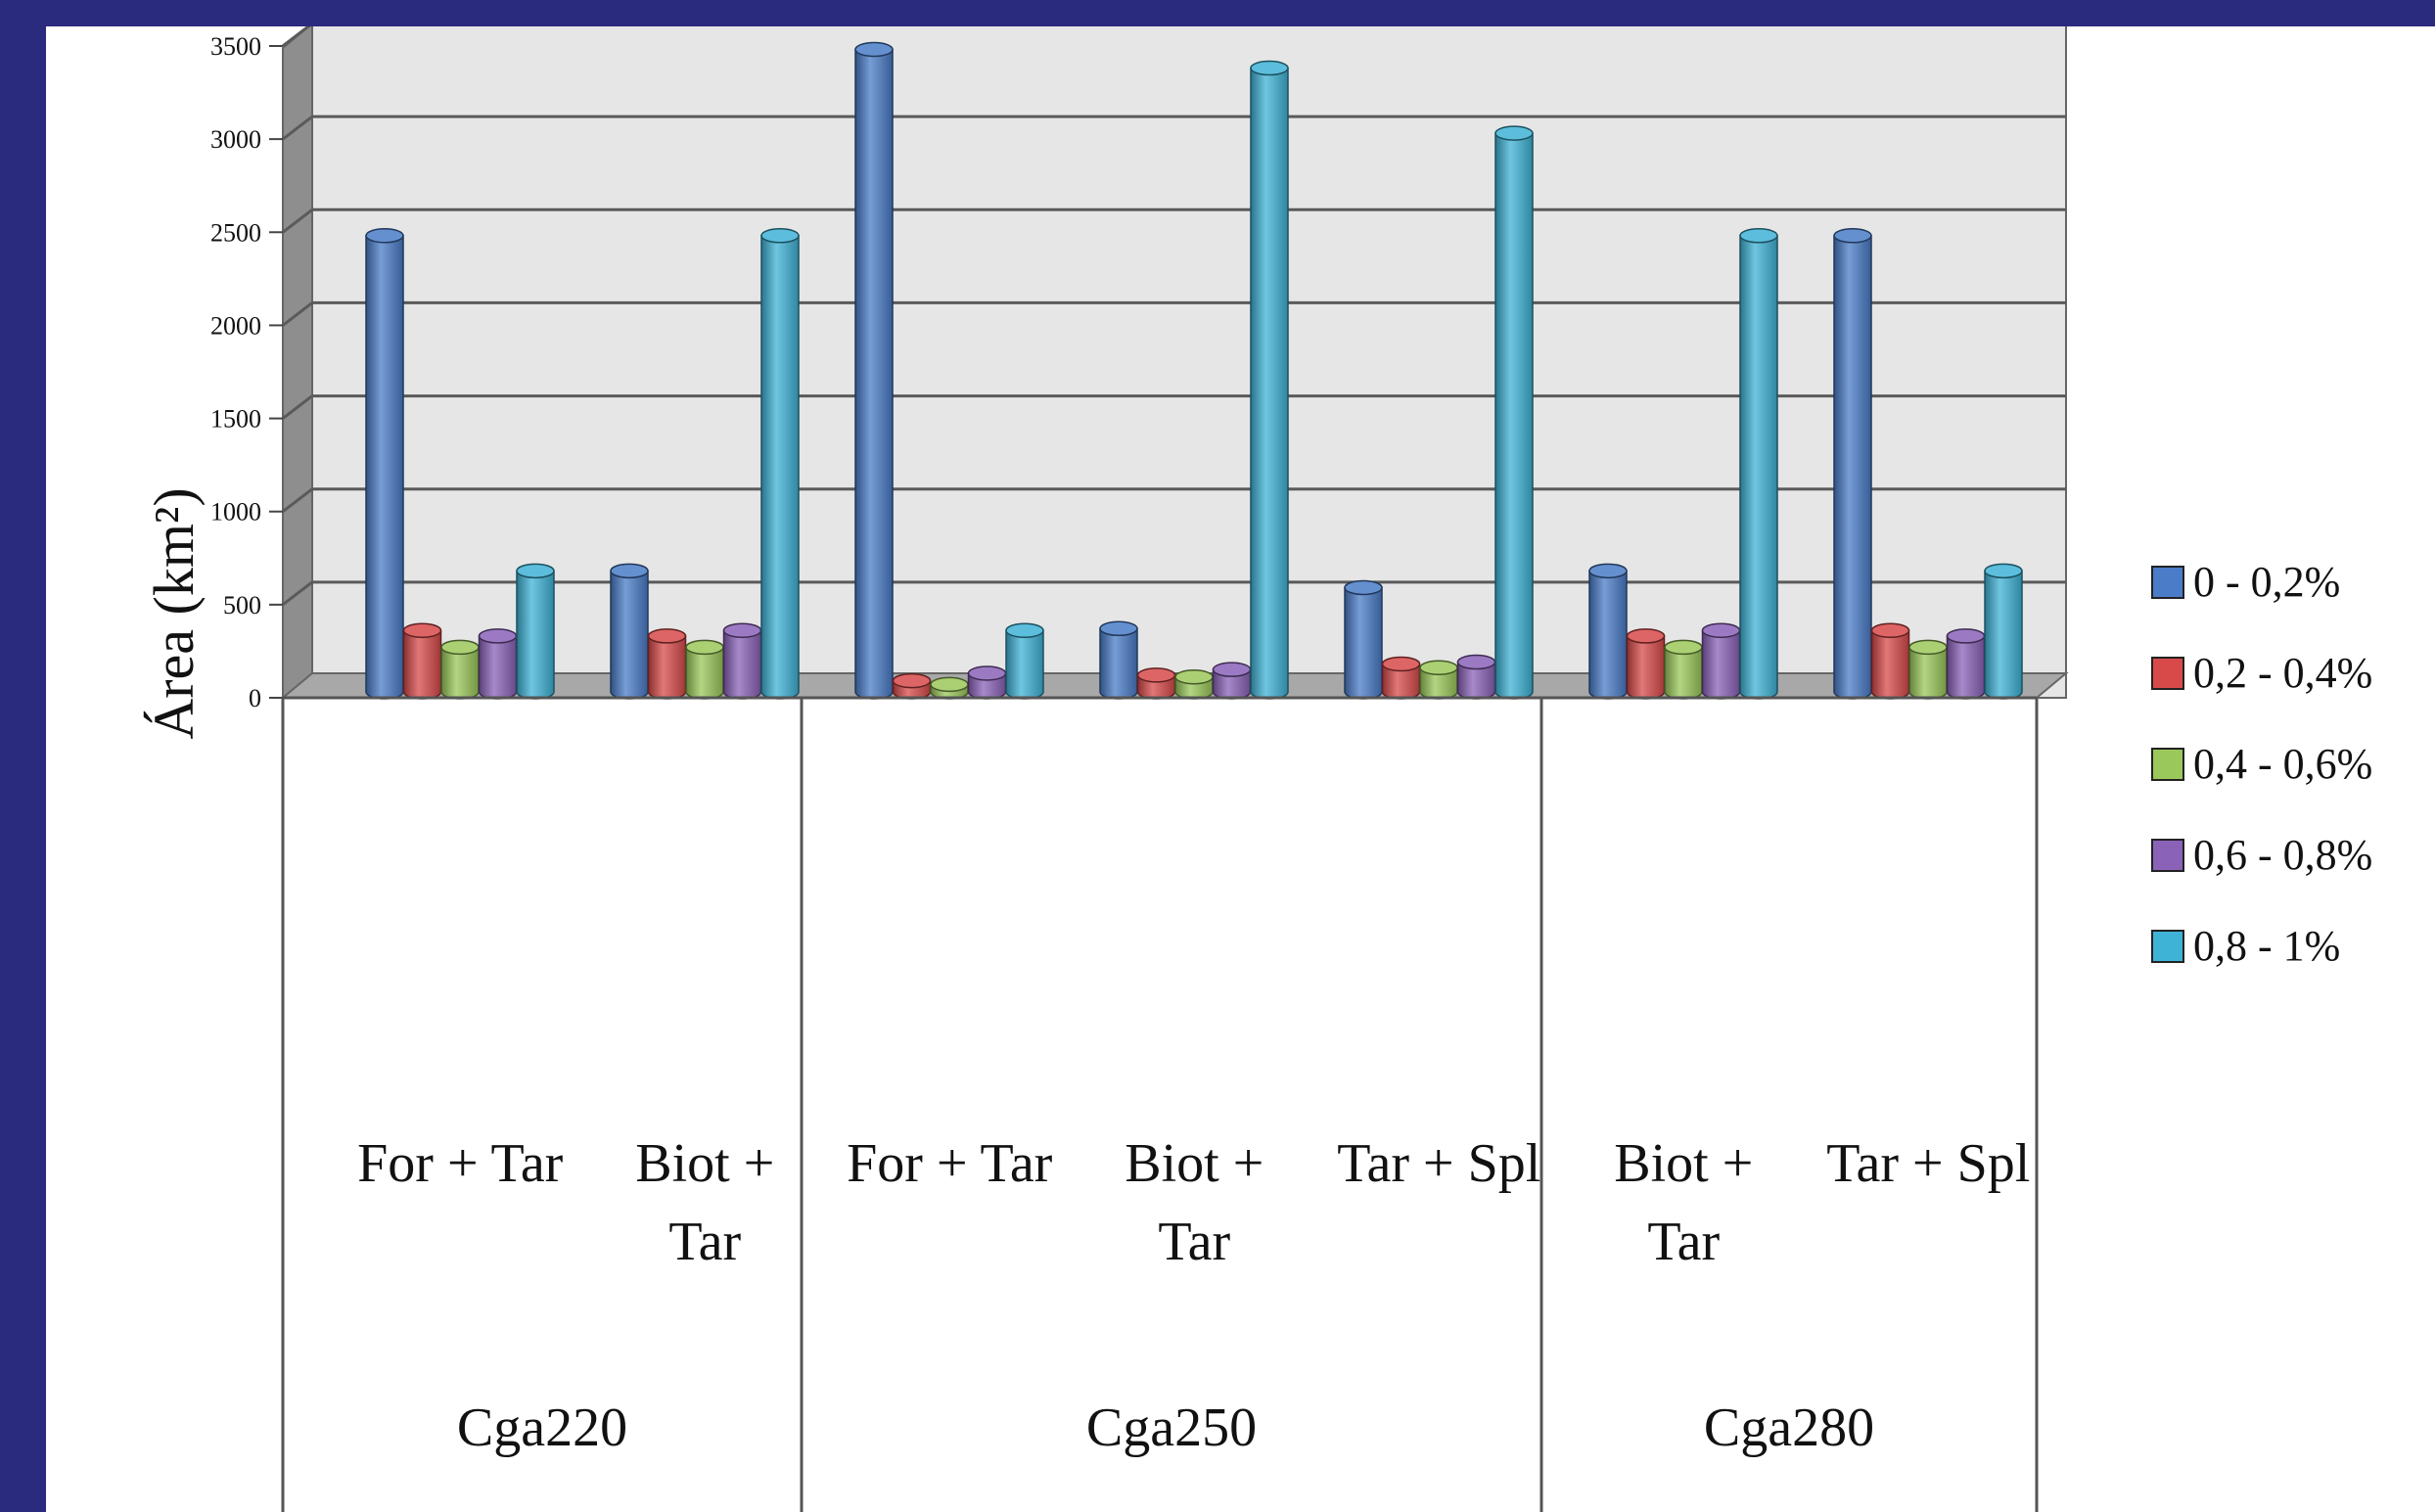 This screenshot has height=1512, width=2435. I want to click on y-tick-label: 2500, so click(235, 232).